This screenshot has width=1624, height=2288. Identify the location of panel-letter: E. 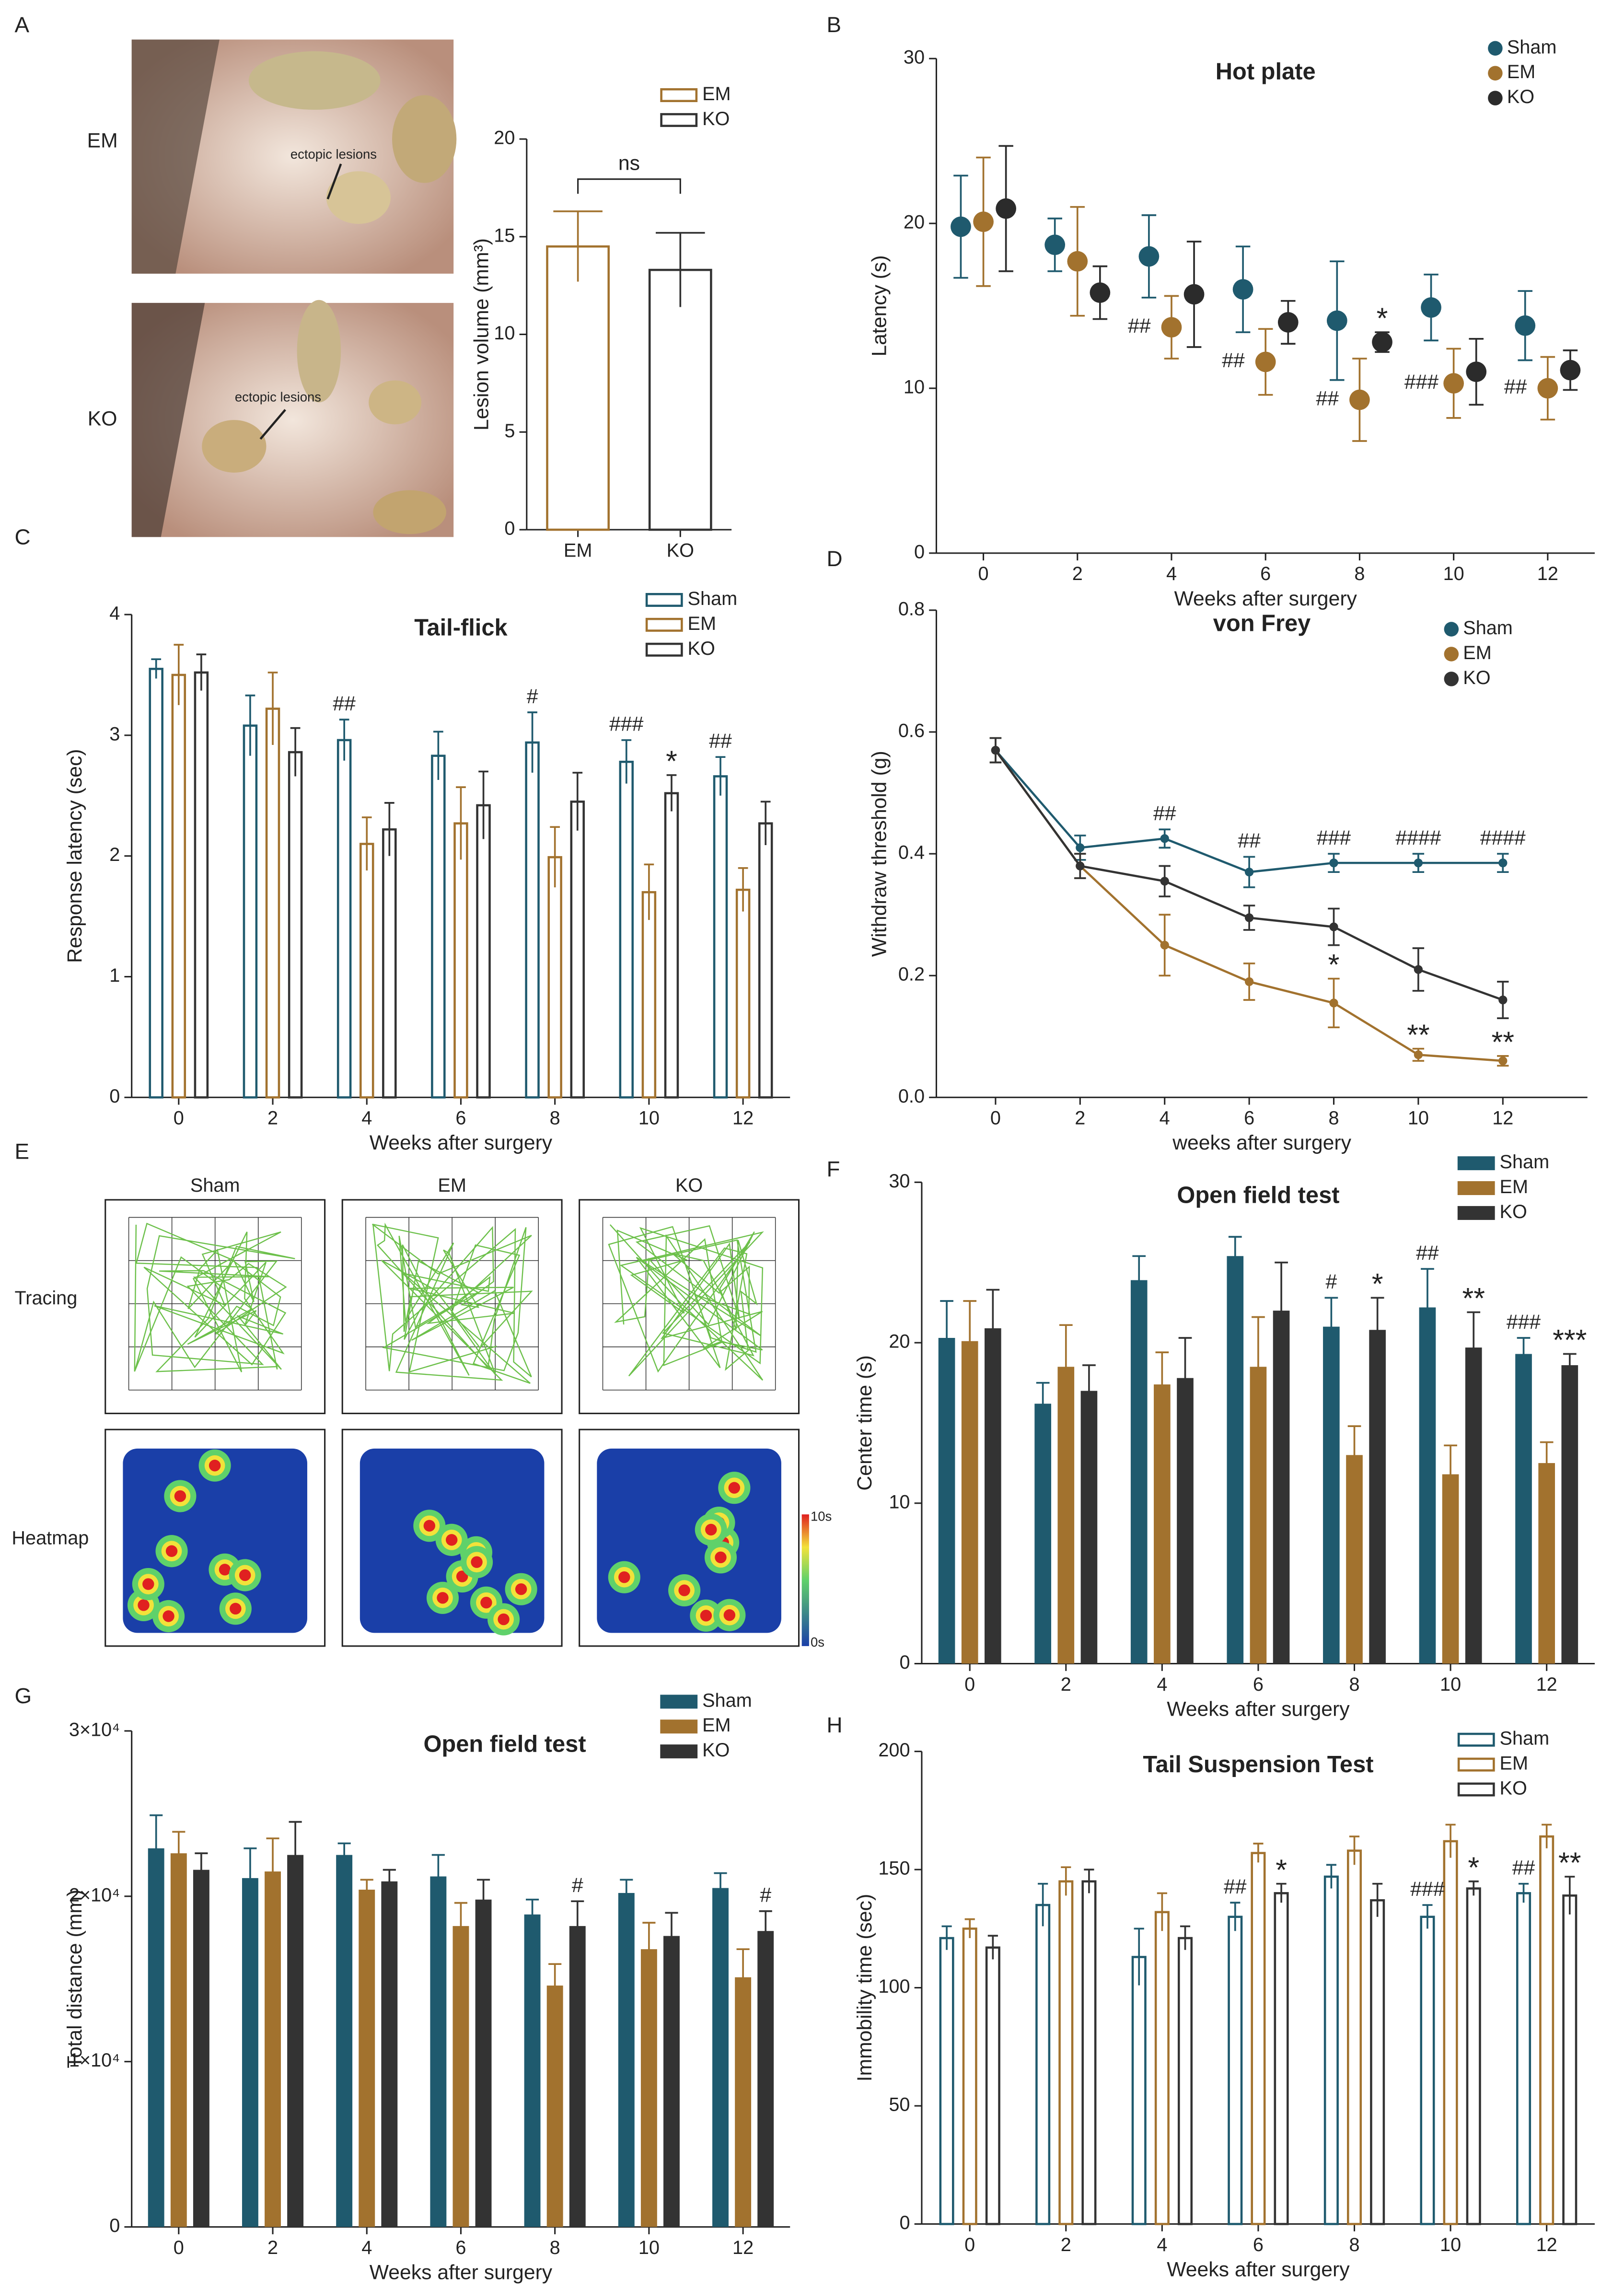
(22, 1151).